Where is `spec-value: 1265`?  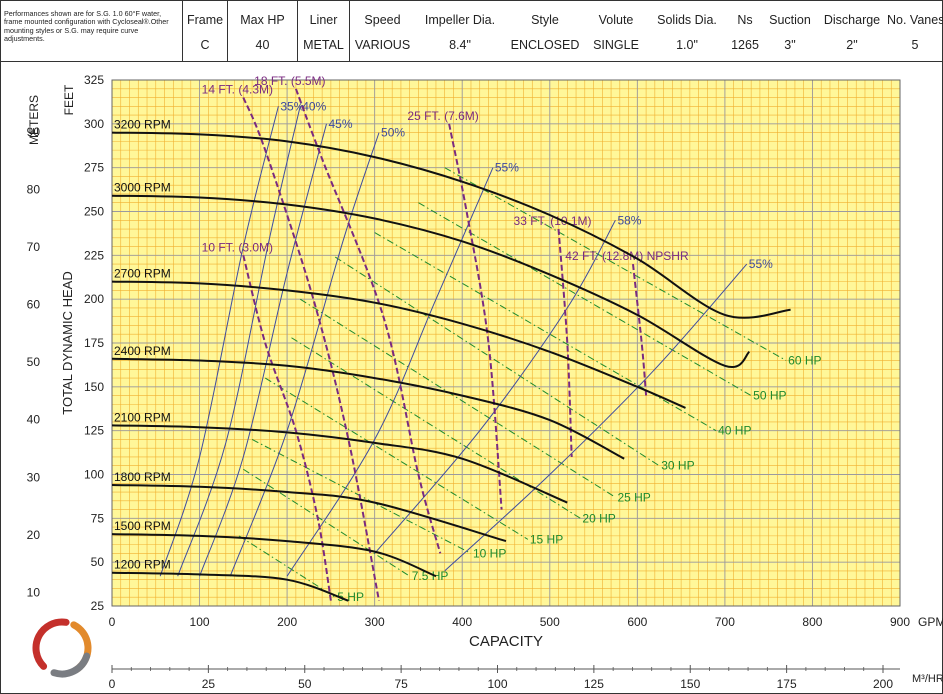 spec-value: 1265 is located at coordinates (745, 45).